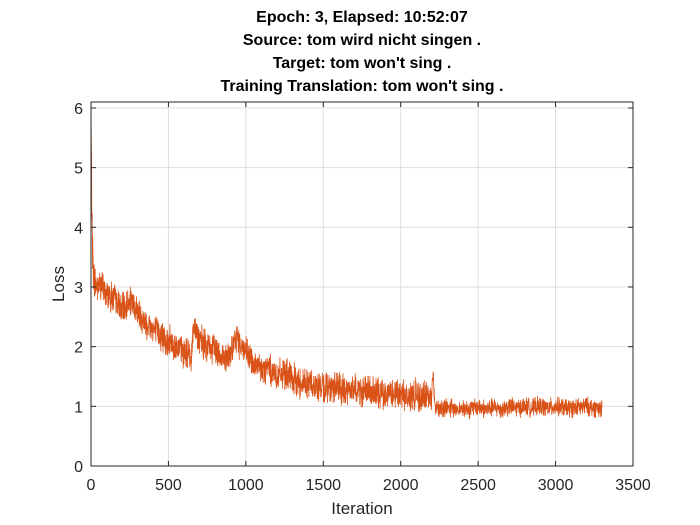  Describe the element at coordinates (91, 485) in the screenshot. I see `x-tick-label: 0` at that location.